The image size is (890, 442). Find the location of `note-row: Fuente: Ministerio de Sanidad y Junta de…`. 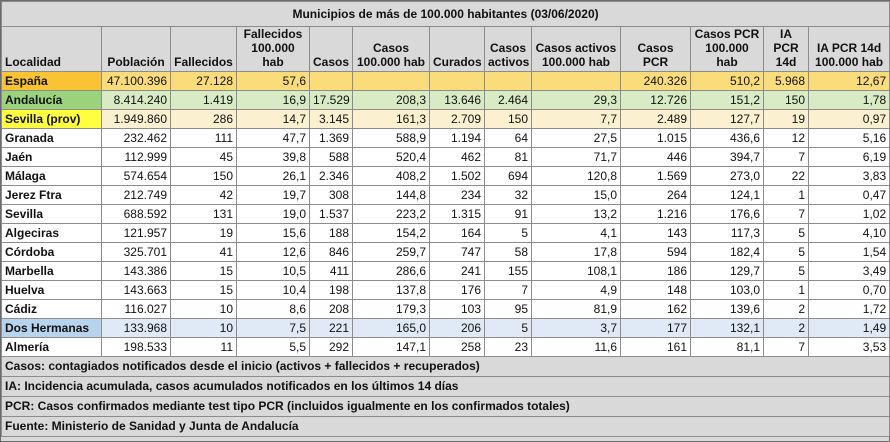

note-row: Fuente: Ministerio de Sanidad y Junta de… is located at coordinates (445, 426).